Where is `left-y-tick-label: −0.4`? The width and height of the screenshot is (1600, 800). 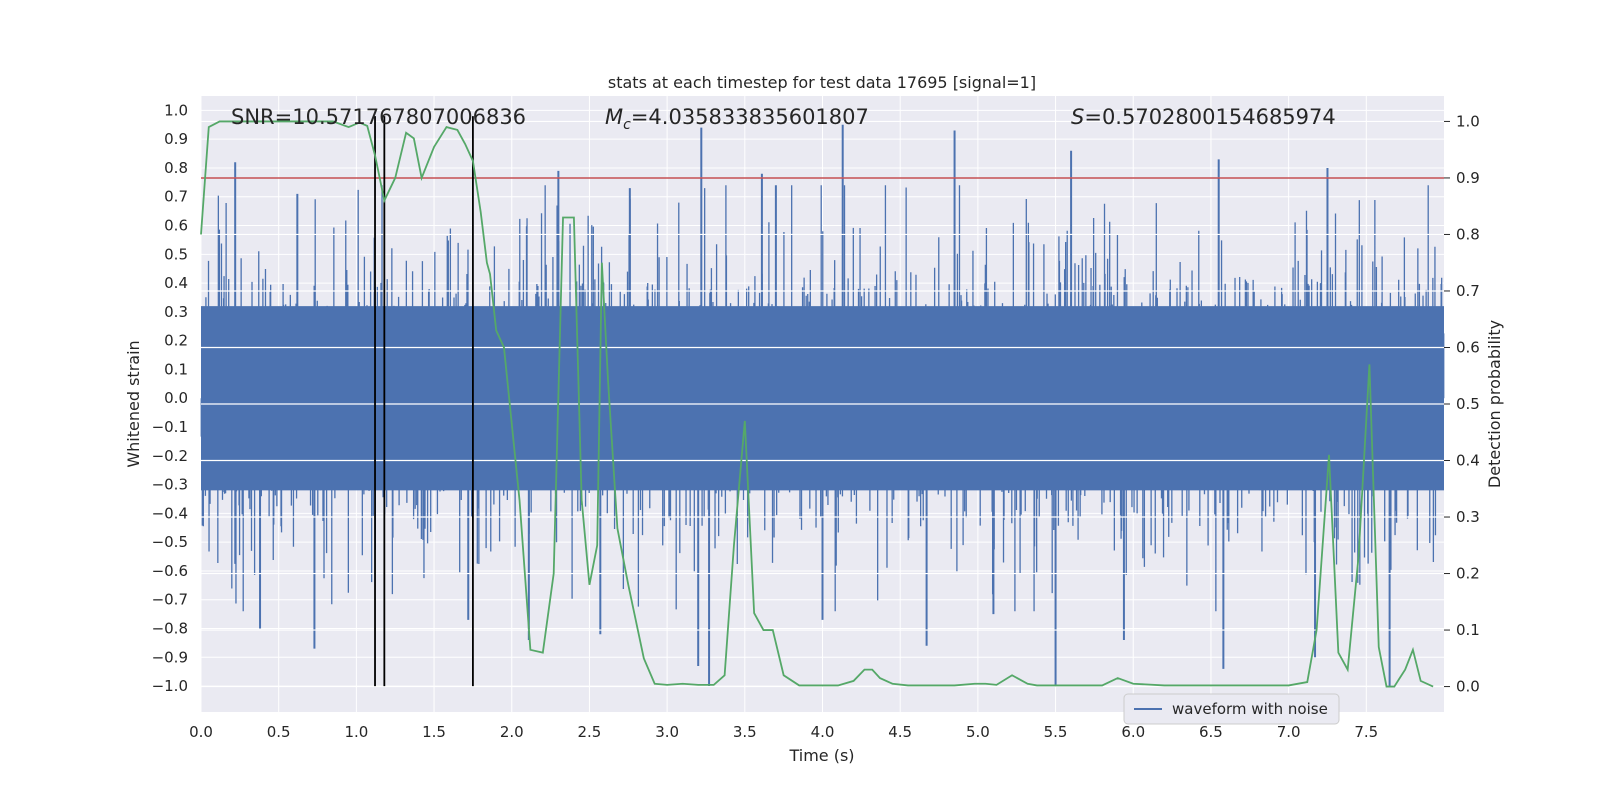 left-y-tick-label: −0.4 is located at coordinates (170, 513).